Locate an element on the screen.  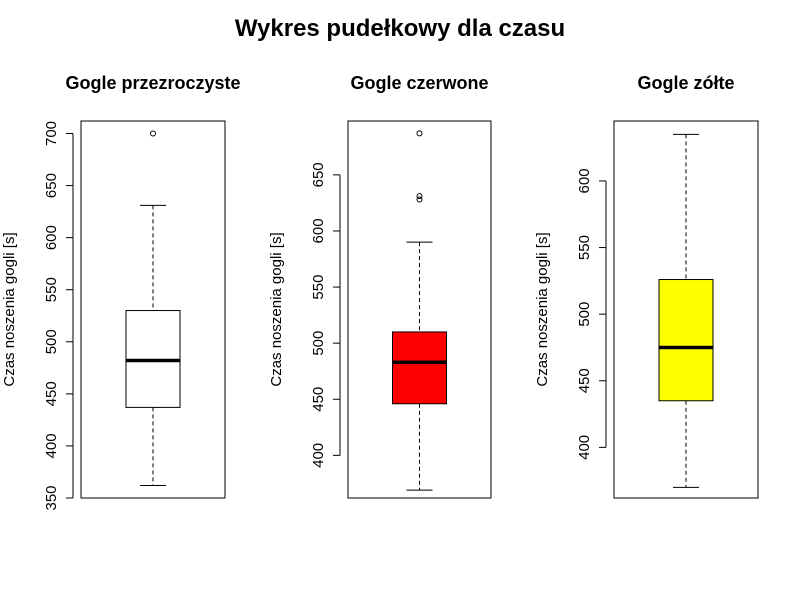
panel-2-tick-label: 600 is located at coordinates (318, 230).